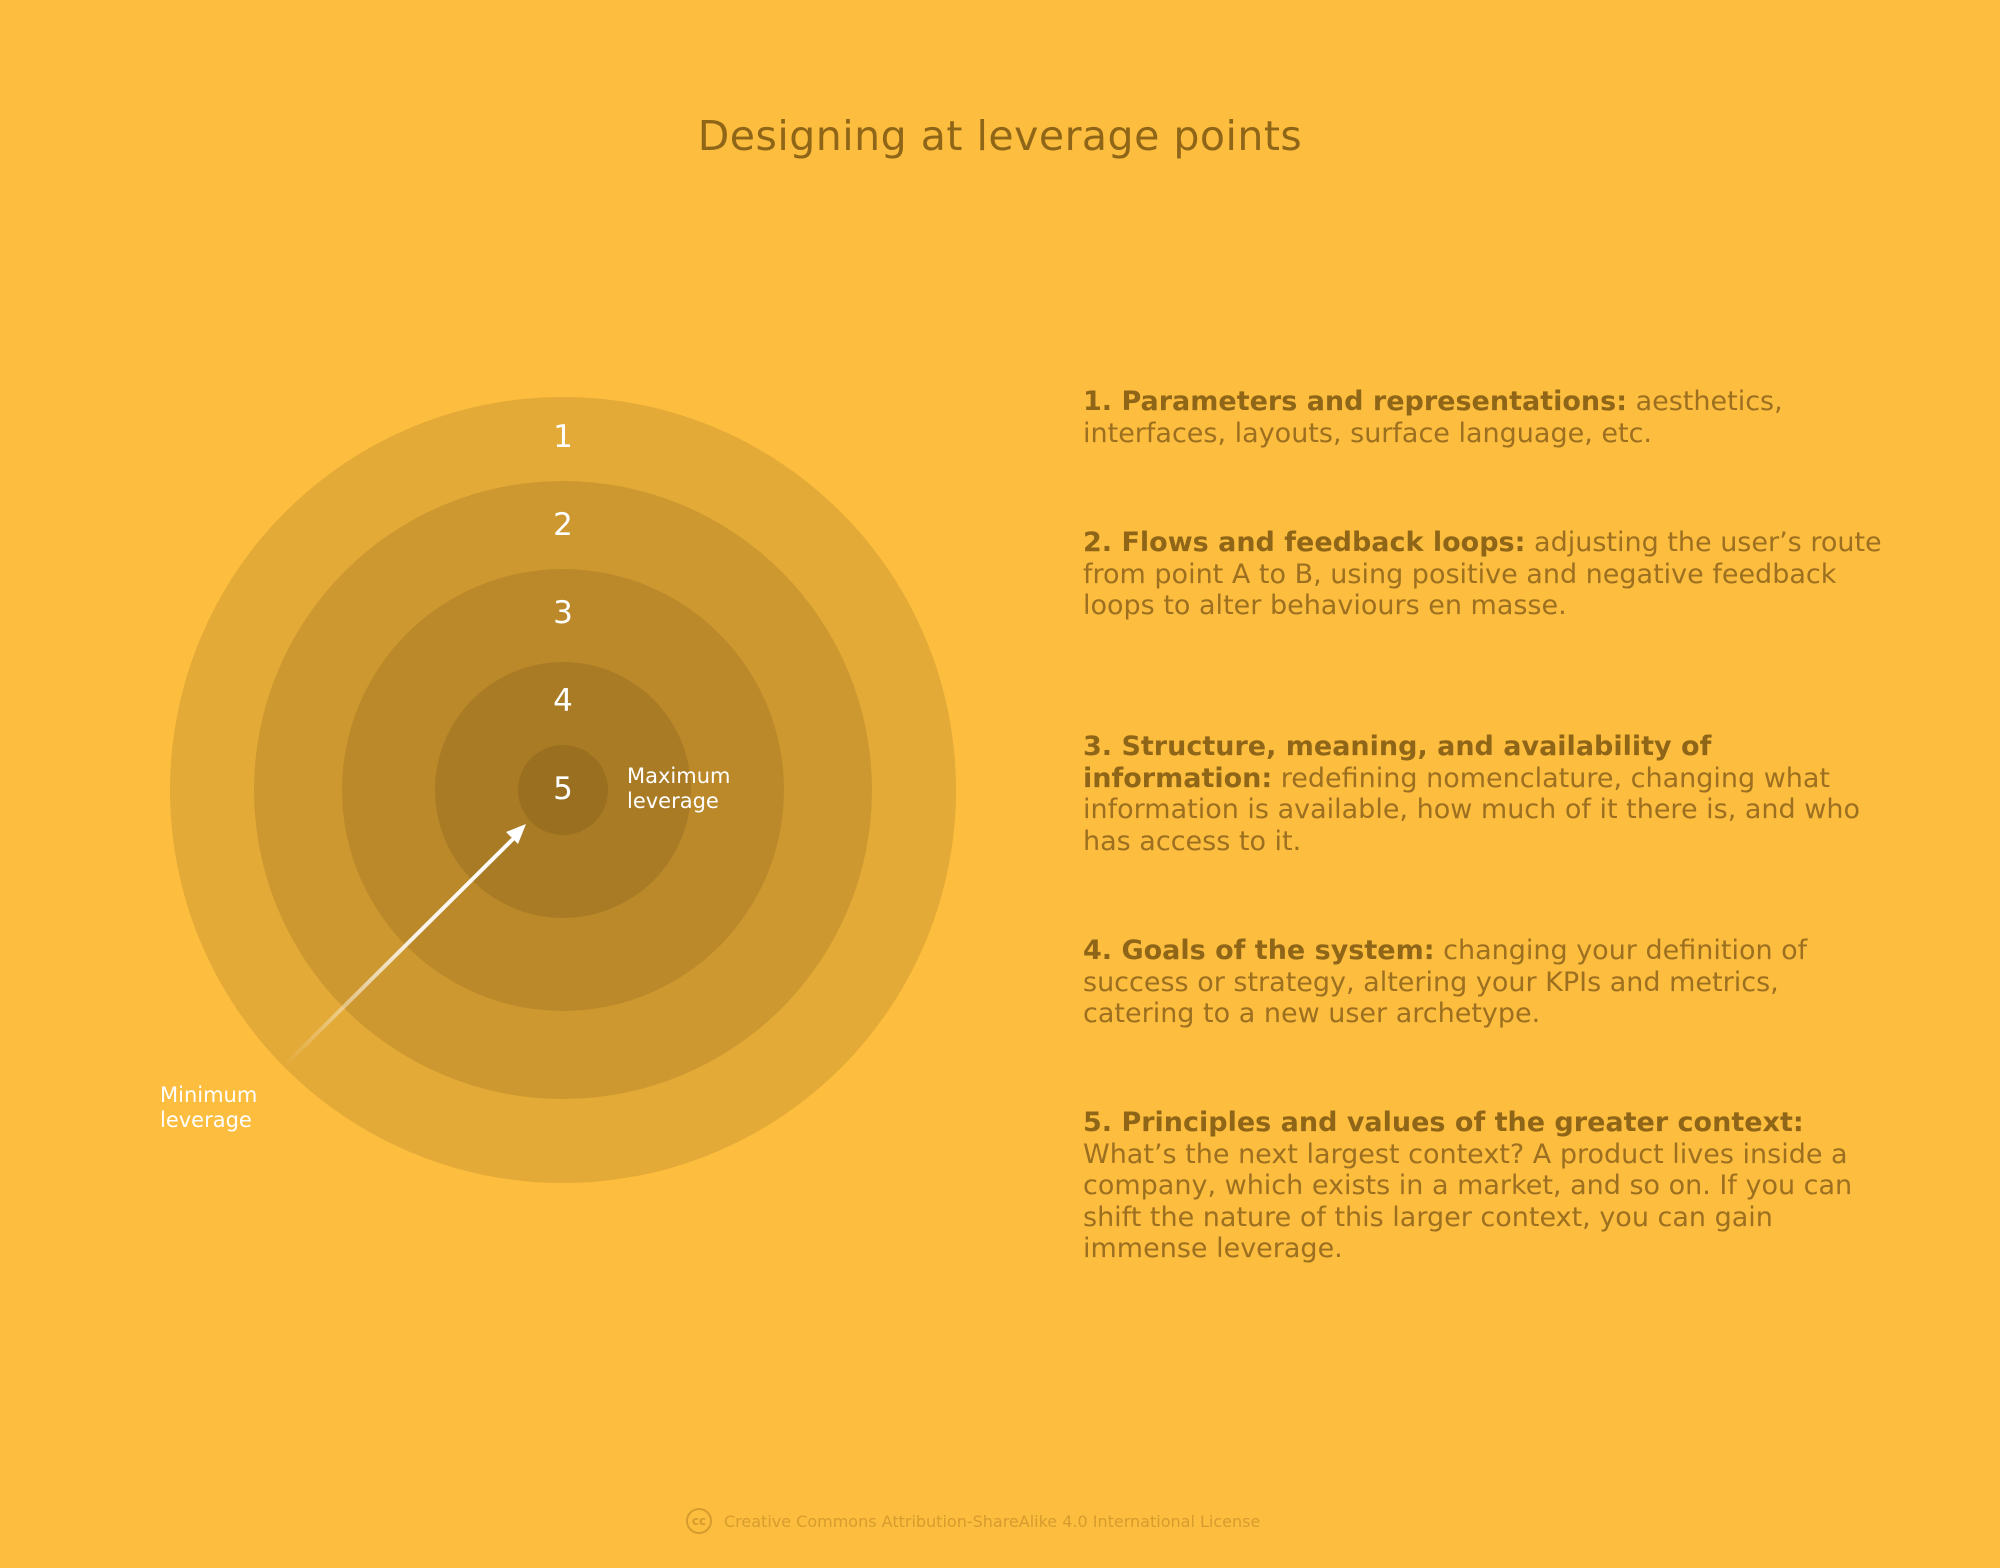 Image resolution: width=2000 pixels, height=1568 pixels. Describe the element at coordinates (1259, 950) in the screenshot. I see `leverage-point-4-heading: 4. Goals of the system:` at that location.